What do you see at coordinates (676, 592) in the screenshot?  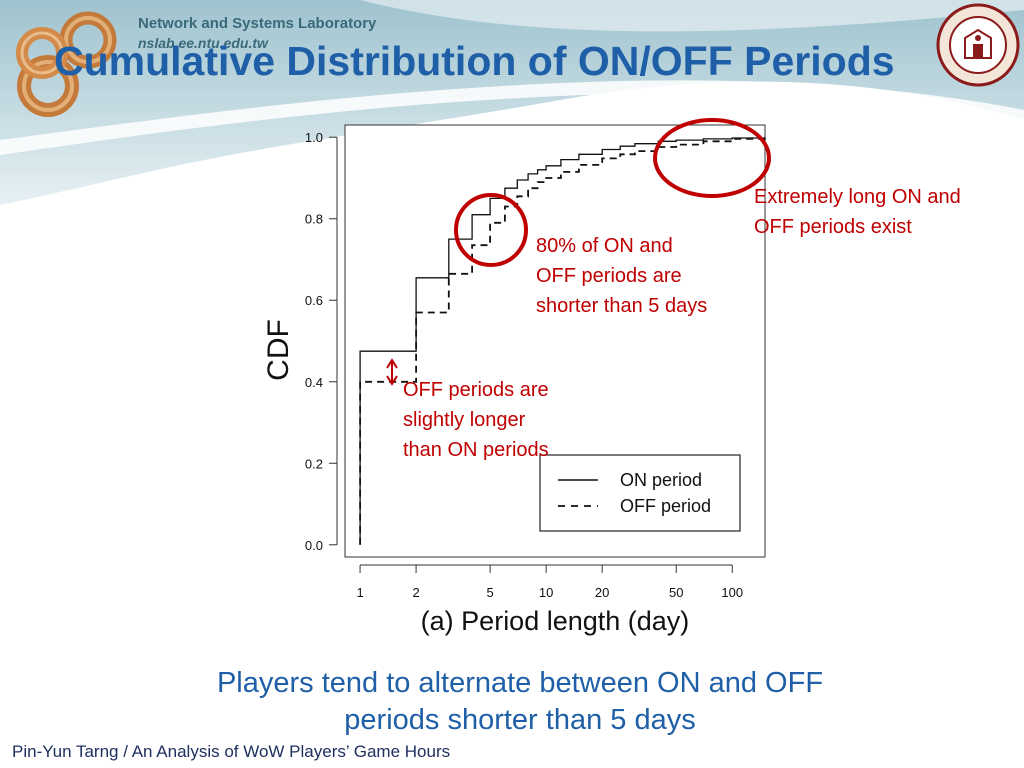 I see `x-tick-label: 50` at bounding box center [676, 592].